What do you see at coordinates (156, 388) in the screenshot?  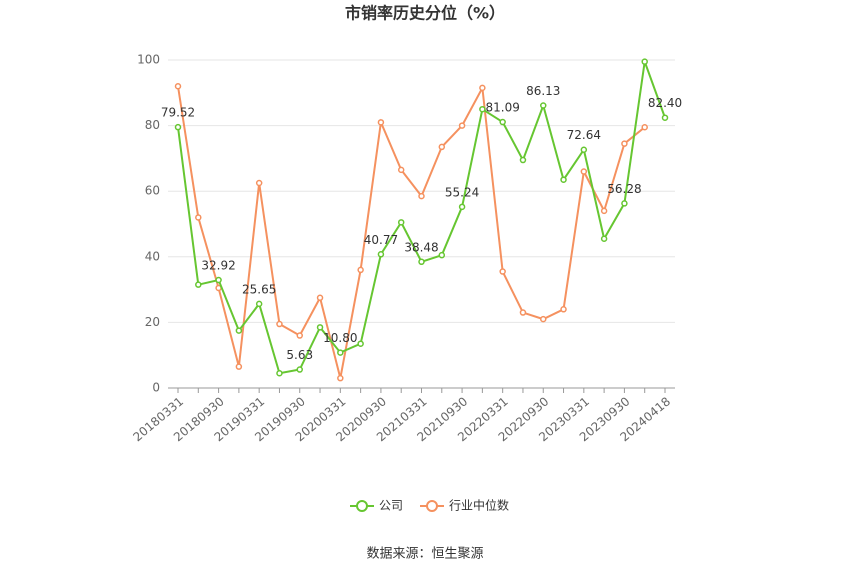 I see `y-tick-label: 0` at bounding box center [156, 388].